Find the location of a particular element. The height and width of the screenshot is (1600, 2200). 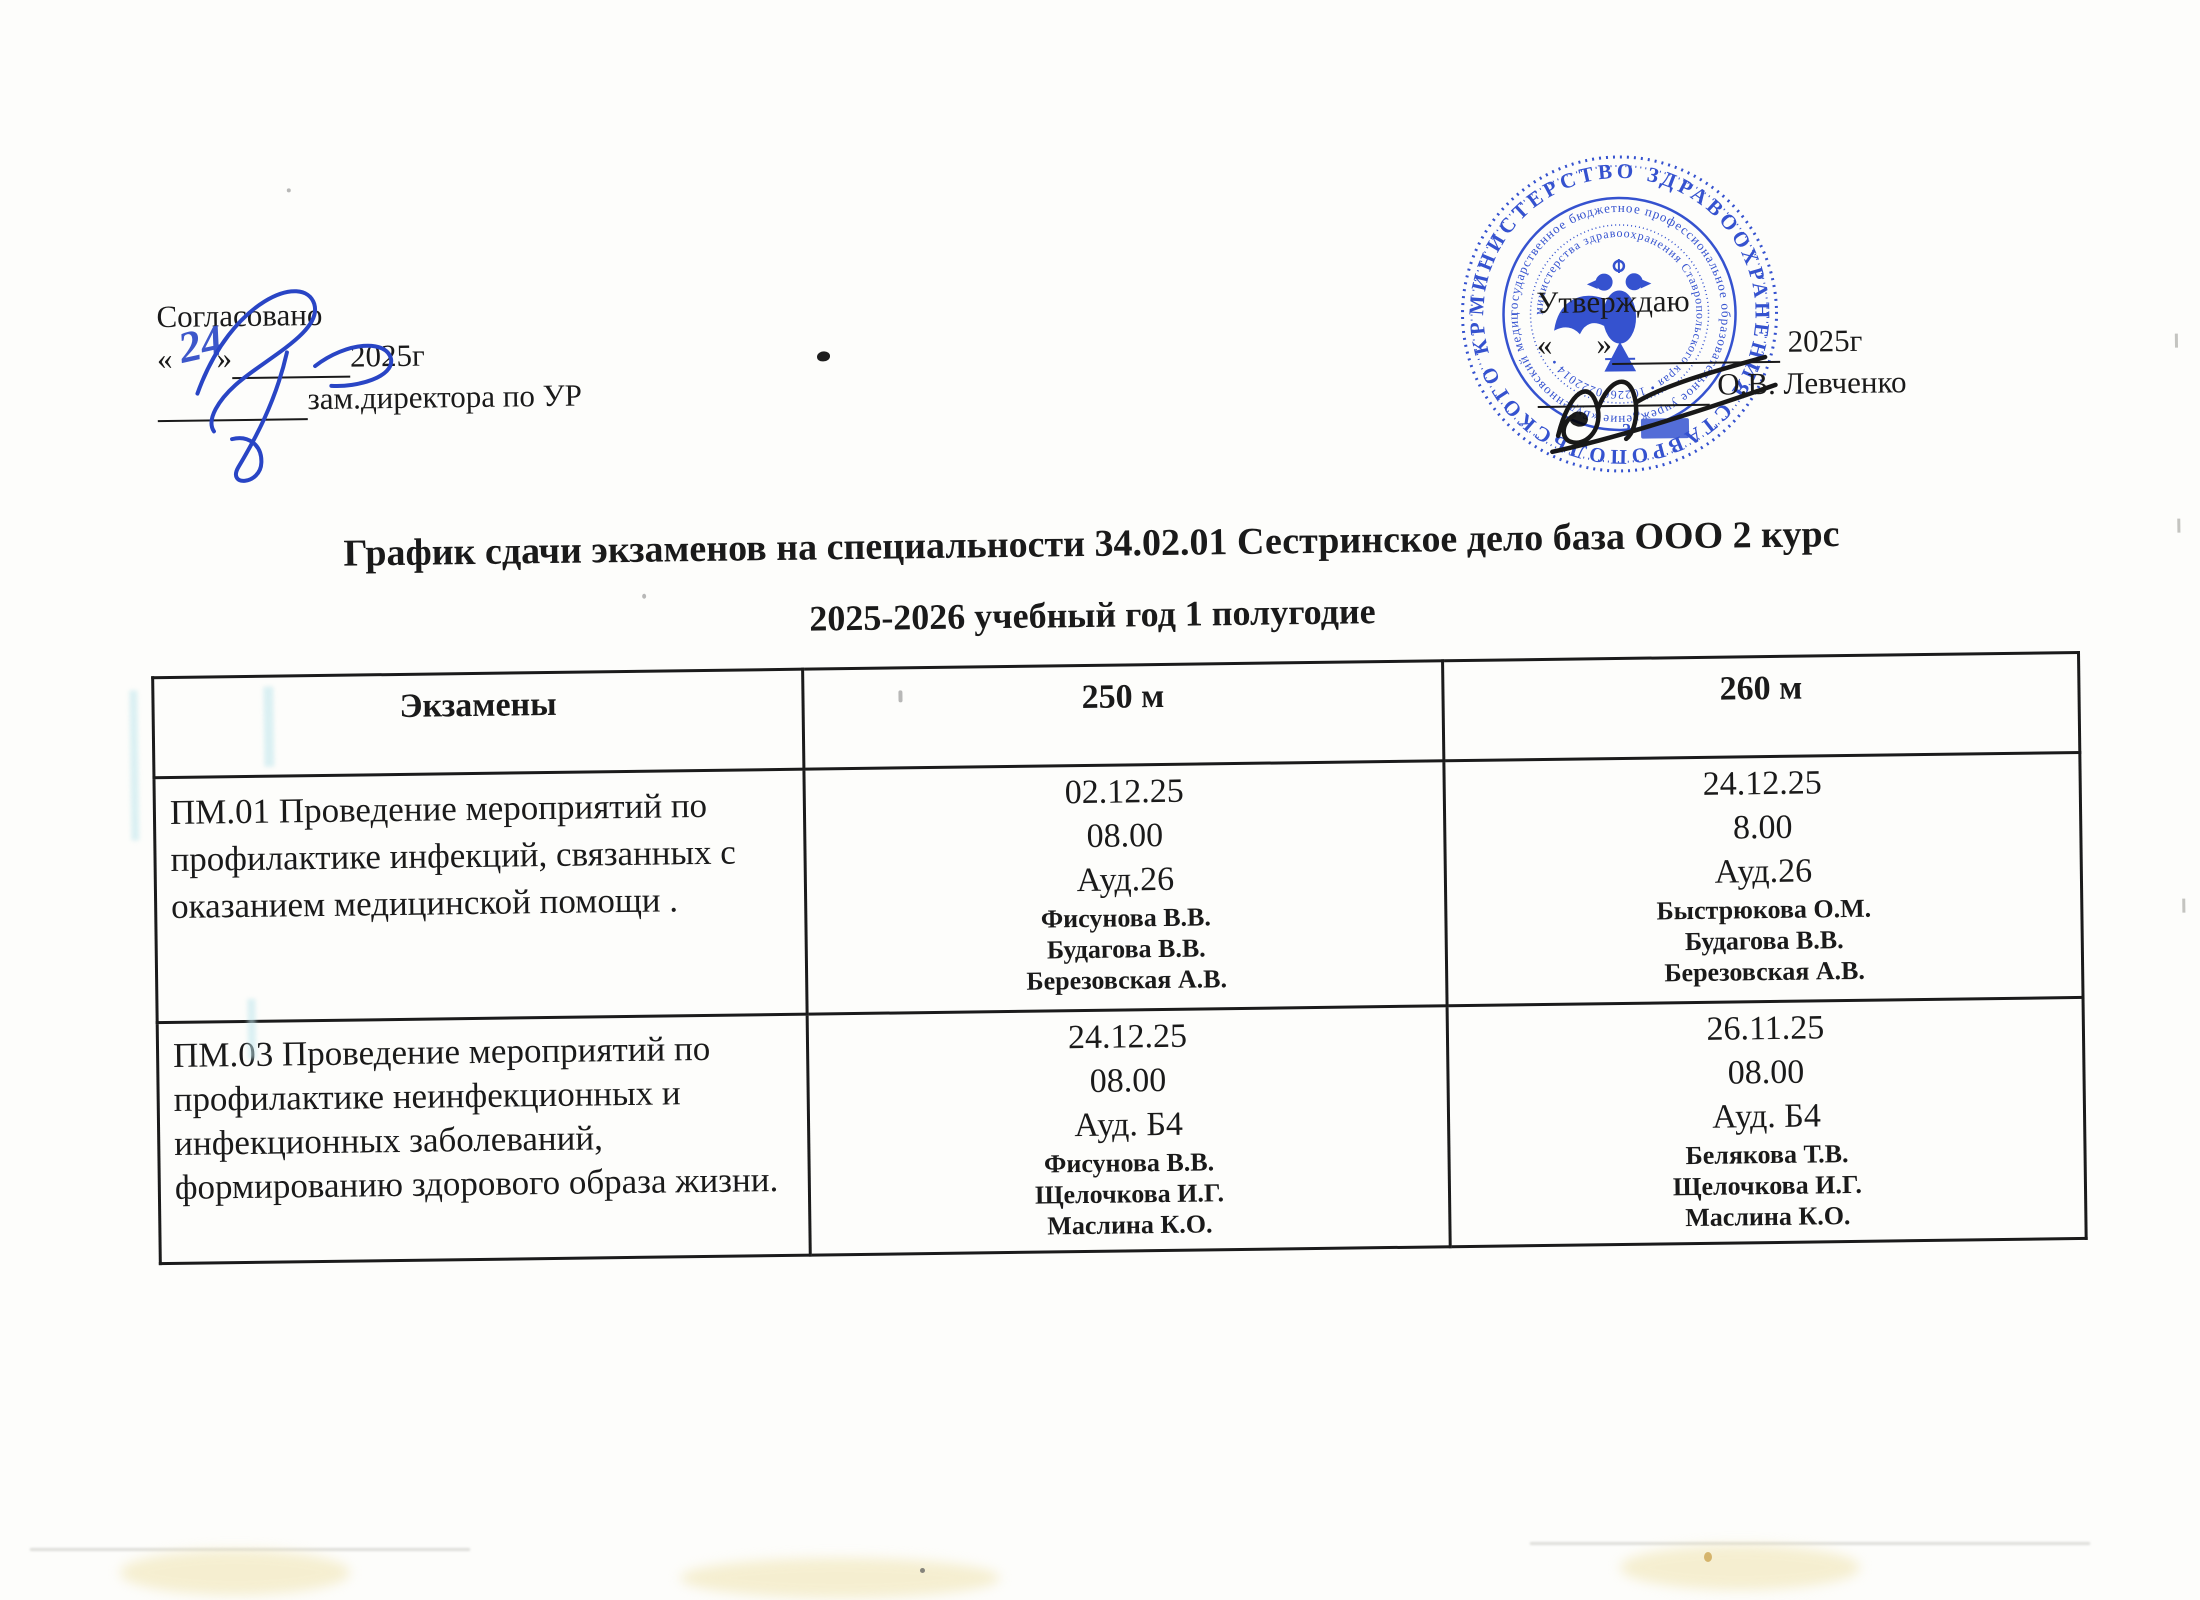

ink-dot-artifact is located at coordinates (823, 356).